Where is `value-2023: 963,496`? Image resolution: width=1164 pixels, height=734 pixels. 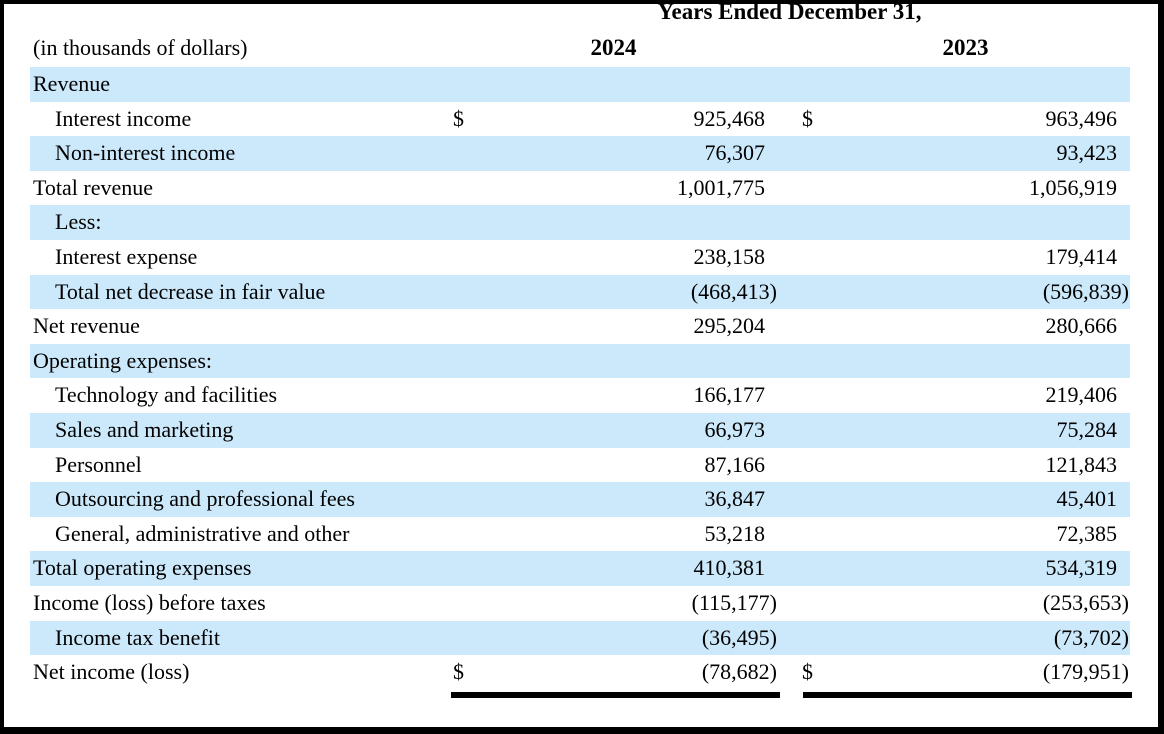
value-2023: 963,496 is located at coordinates (1081, 118).